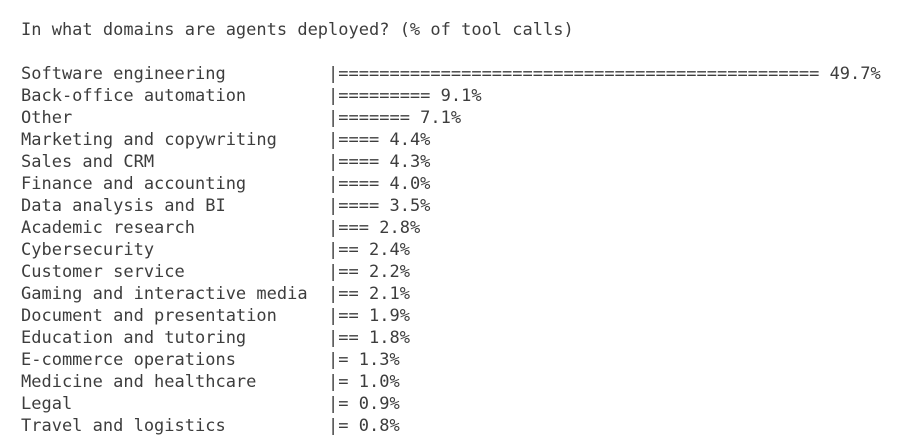  What do you see at coordinates (384, 272) in the screenshot?
I see `row-value: 2.2%` at bounding box center [384, 272].